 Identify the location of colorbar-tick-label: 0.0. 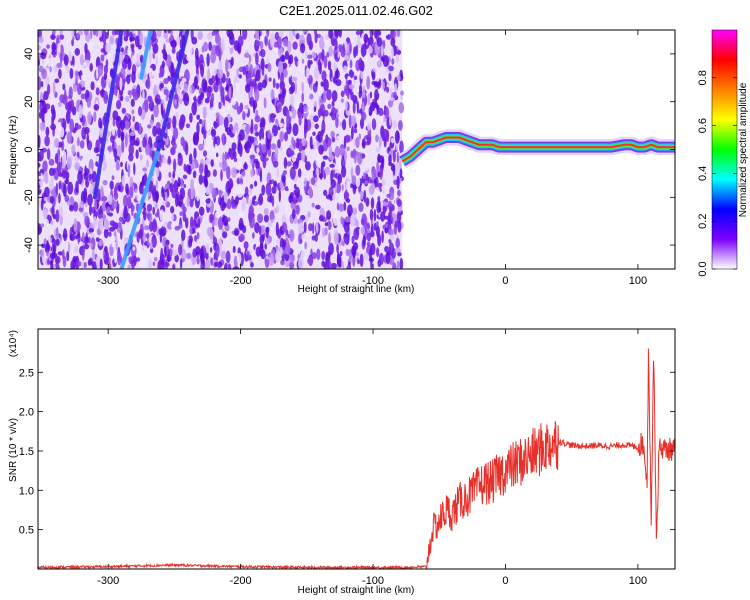
(703, 268).